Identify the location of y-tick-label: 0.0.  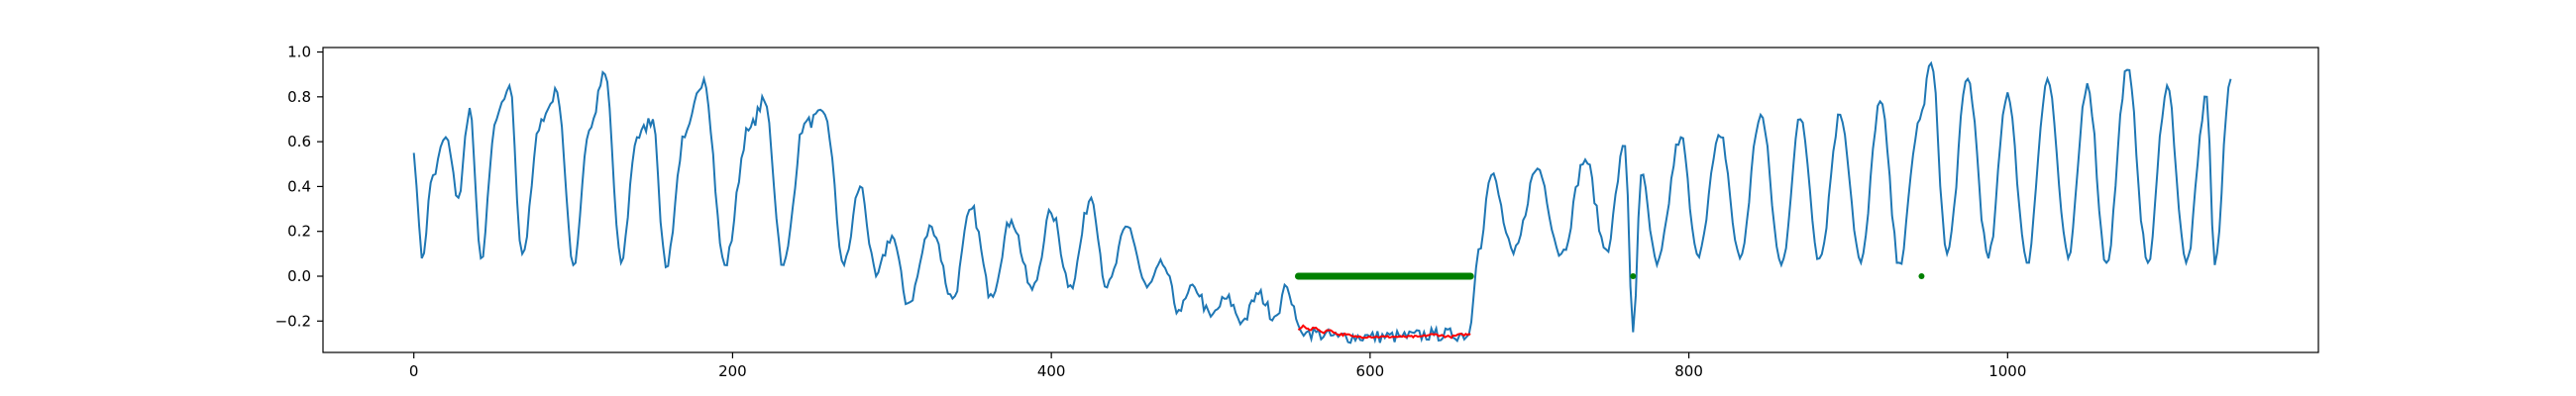
(299, 276).